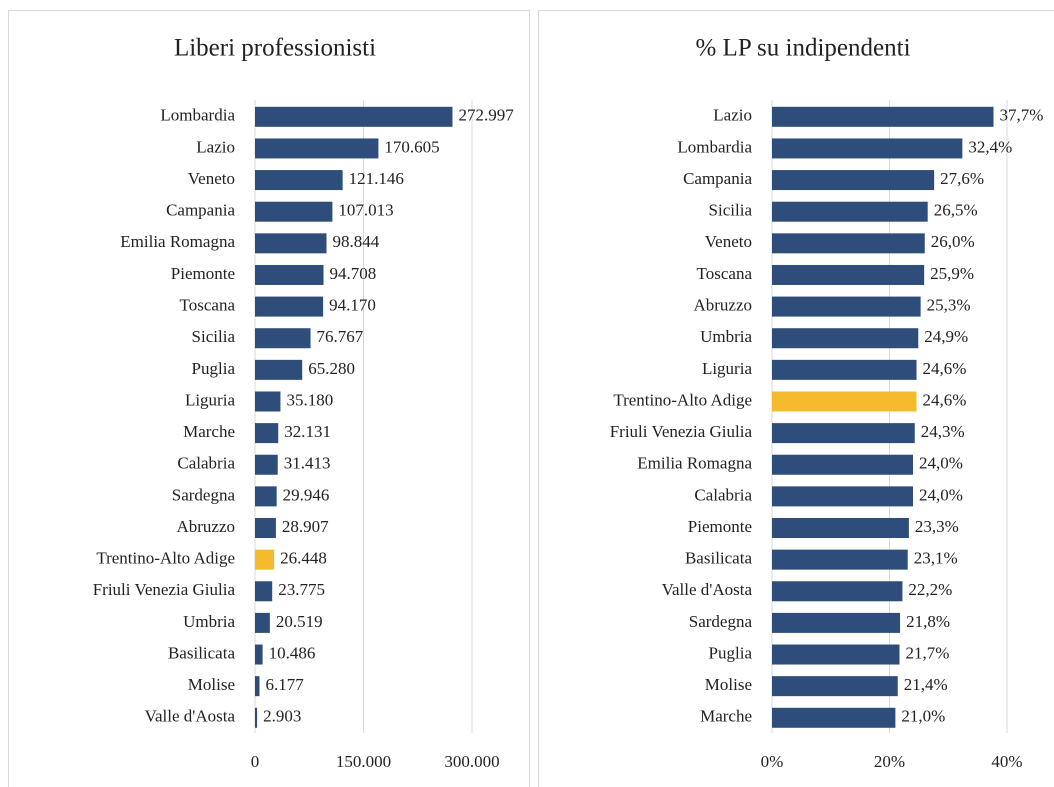 This screenshot has height=787, width=1054. What do you see at coordinates (255, 761) in the screenshot?
I see `x-tick-label: 0` at bounding box center [255, 761].